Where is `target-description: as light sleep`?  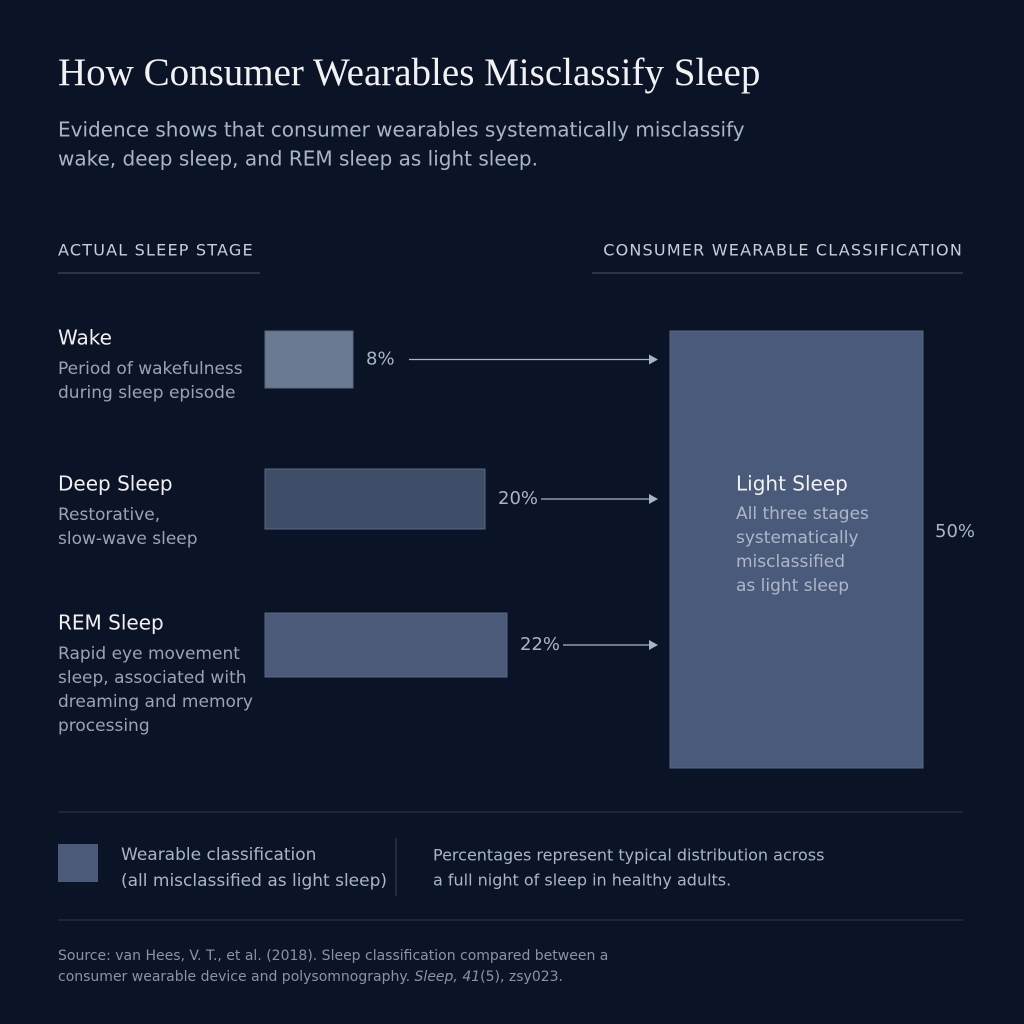 target-description: as light sleep is located at coordinates (792, 586).